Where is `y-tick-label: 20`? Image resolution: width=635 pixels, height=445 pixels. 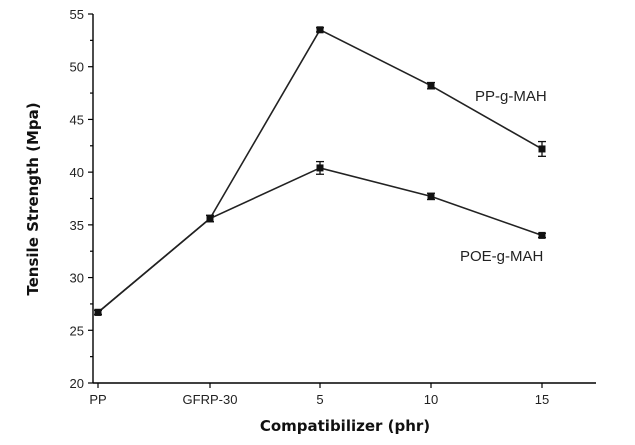
y-tick-label: 20 is located at coordinates (77, 383).